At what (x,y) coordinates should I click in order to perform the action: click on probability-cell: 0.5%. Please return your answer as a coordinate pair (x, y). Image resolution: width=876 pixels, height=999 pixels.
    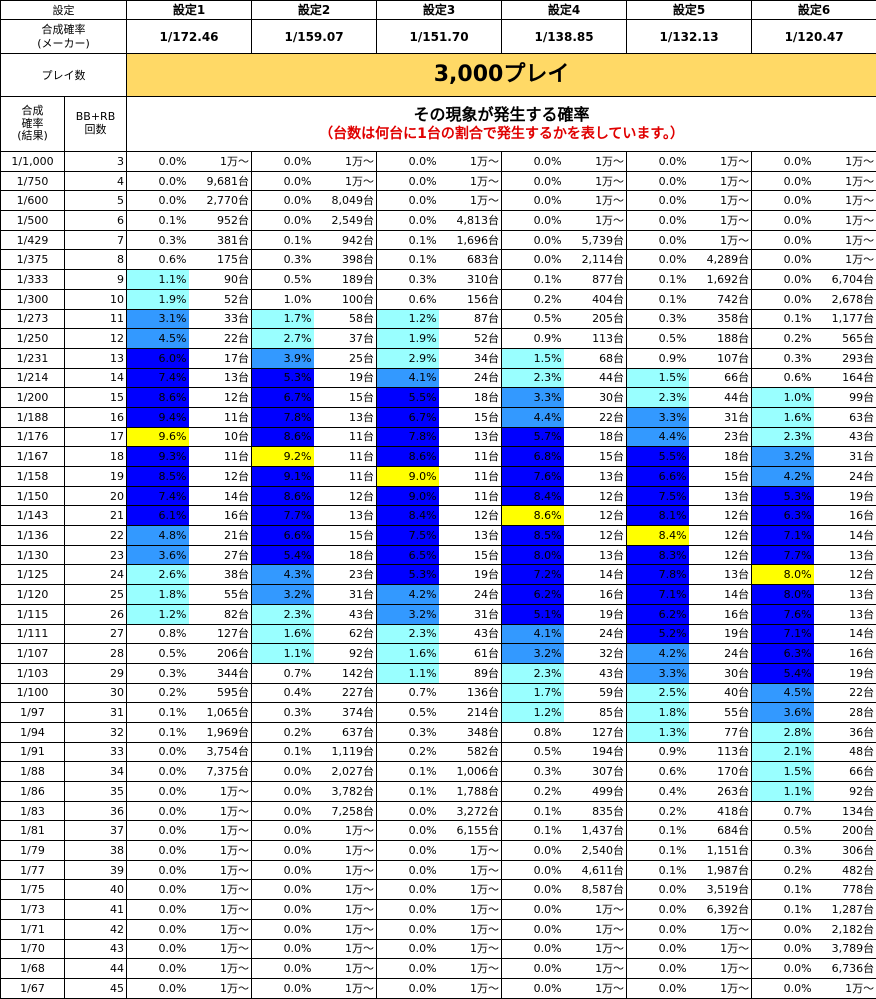
    Looking at the image, I should click on (658, 339).